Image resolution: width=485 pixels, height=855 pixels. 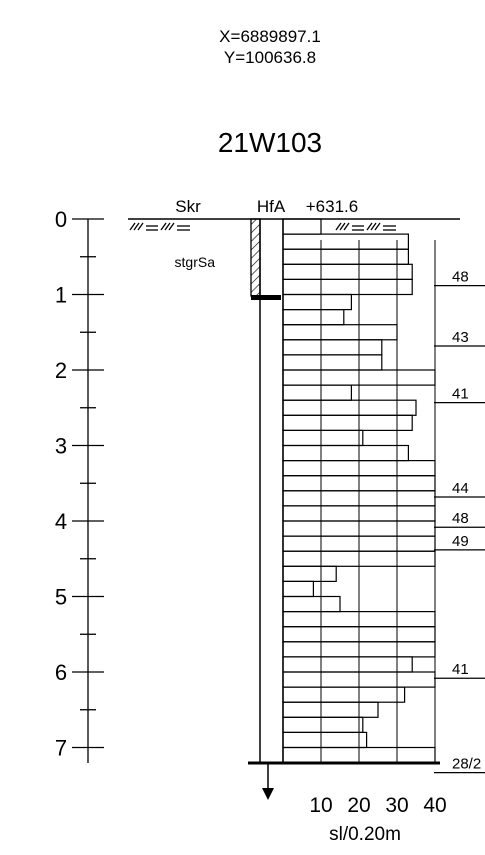 What do you see at coordinates (61, 446) in the screenshot?
I see `depth-tick-label: 3` at bounding box center [61, 446].